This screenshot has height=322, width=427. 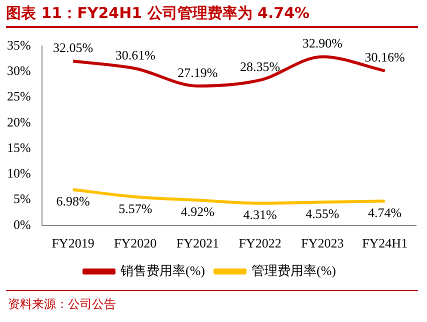 I want to click on x-tick-label: FY2020, so click(x=135, y=243).